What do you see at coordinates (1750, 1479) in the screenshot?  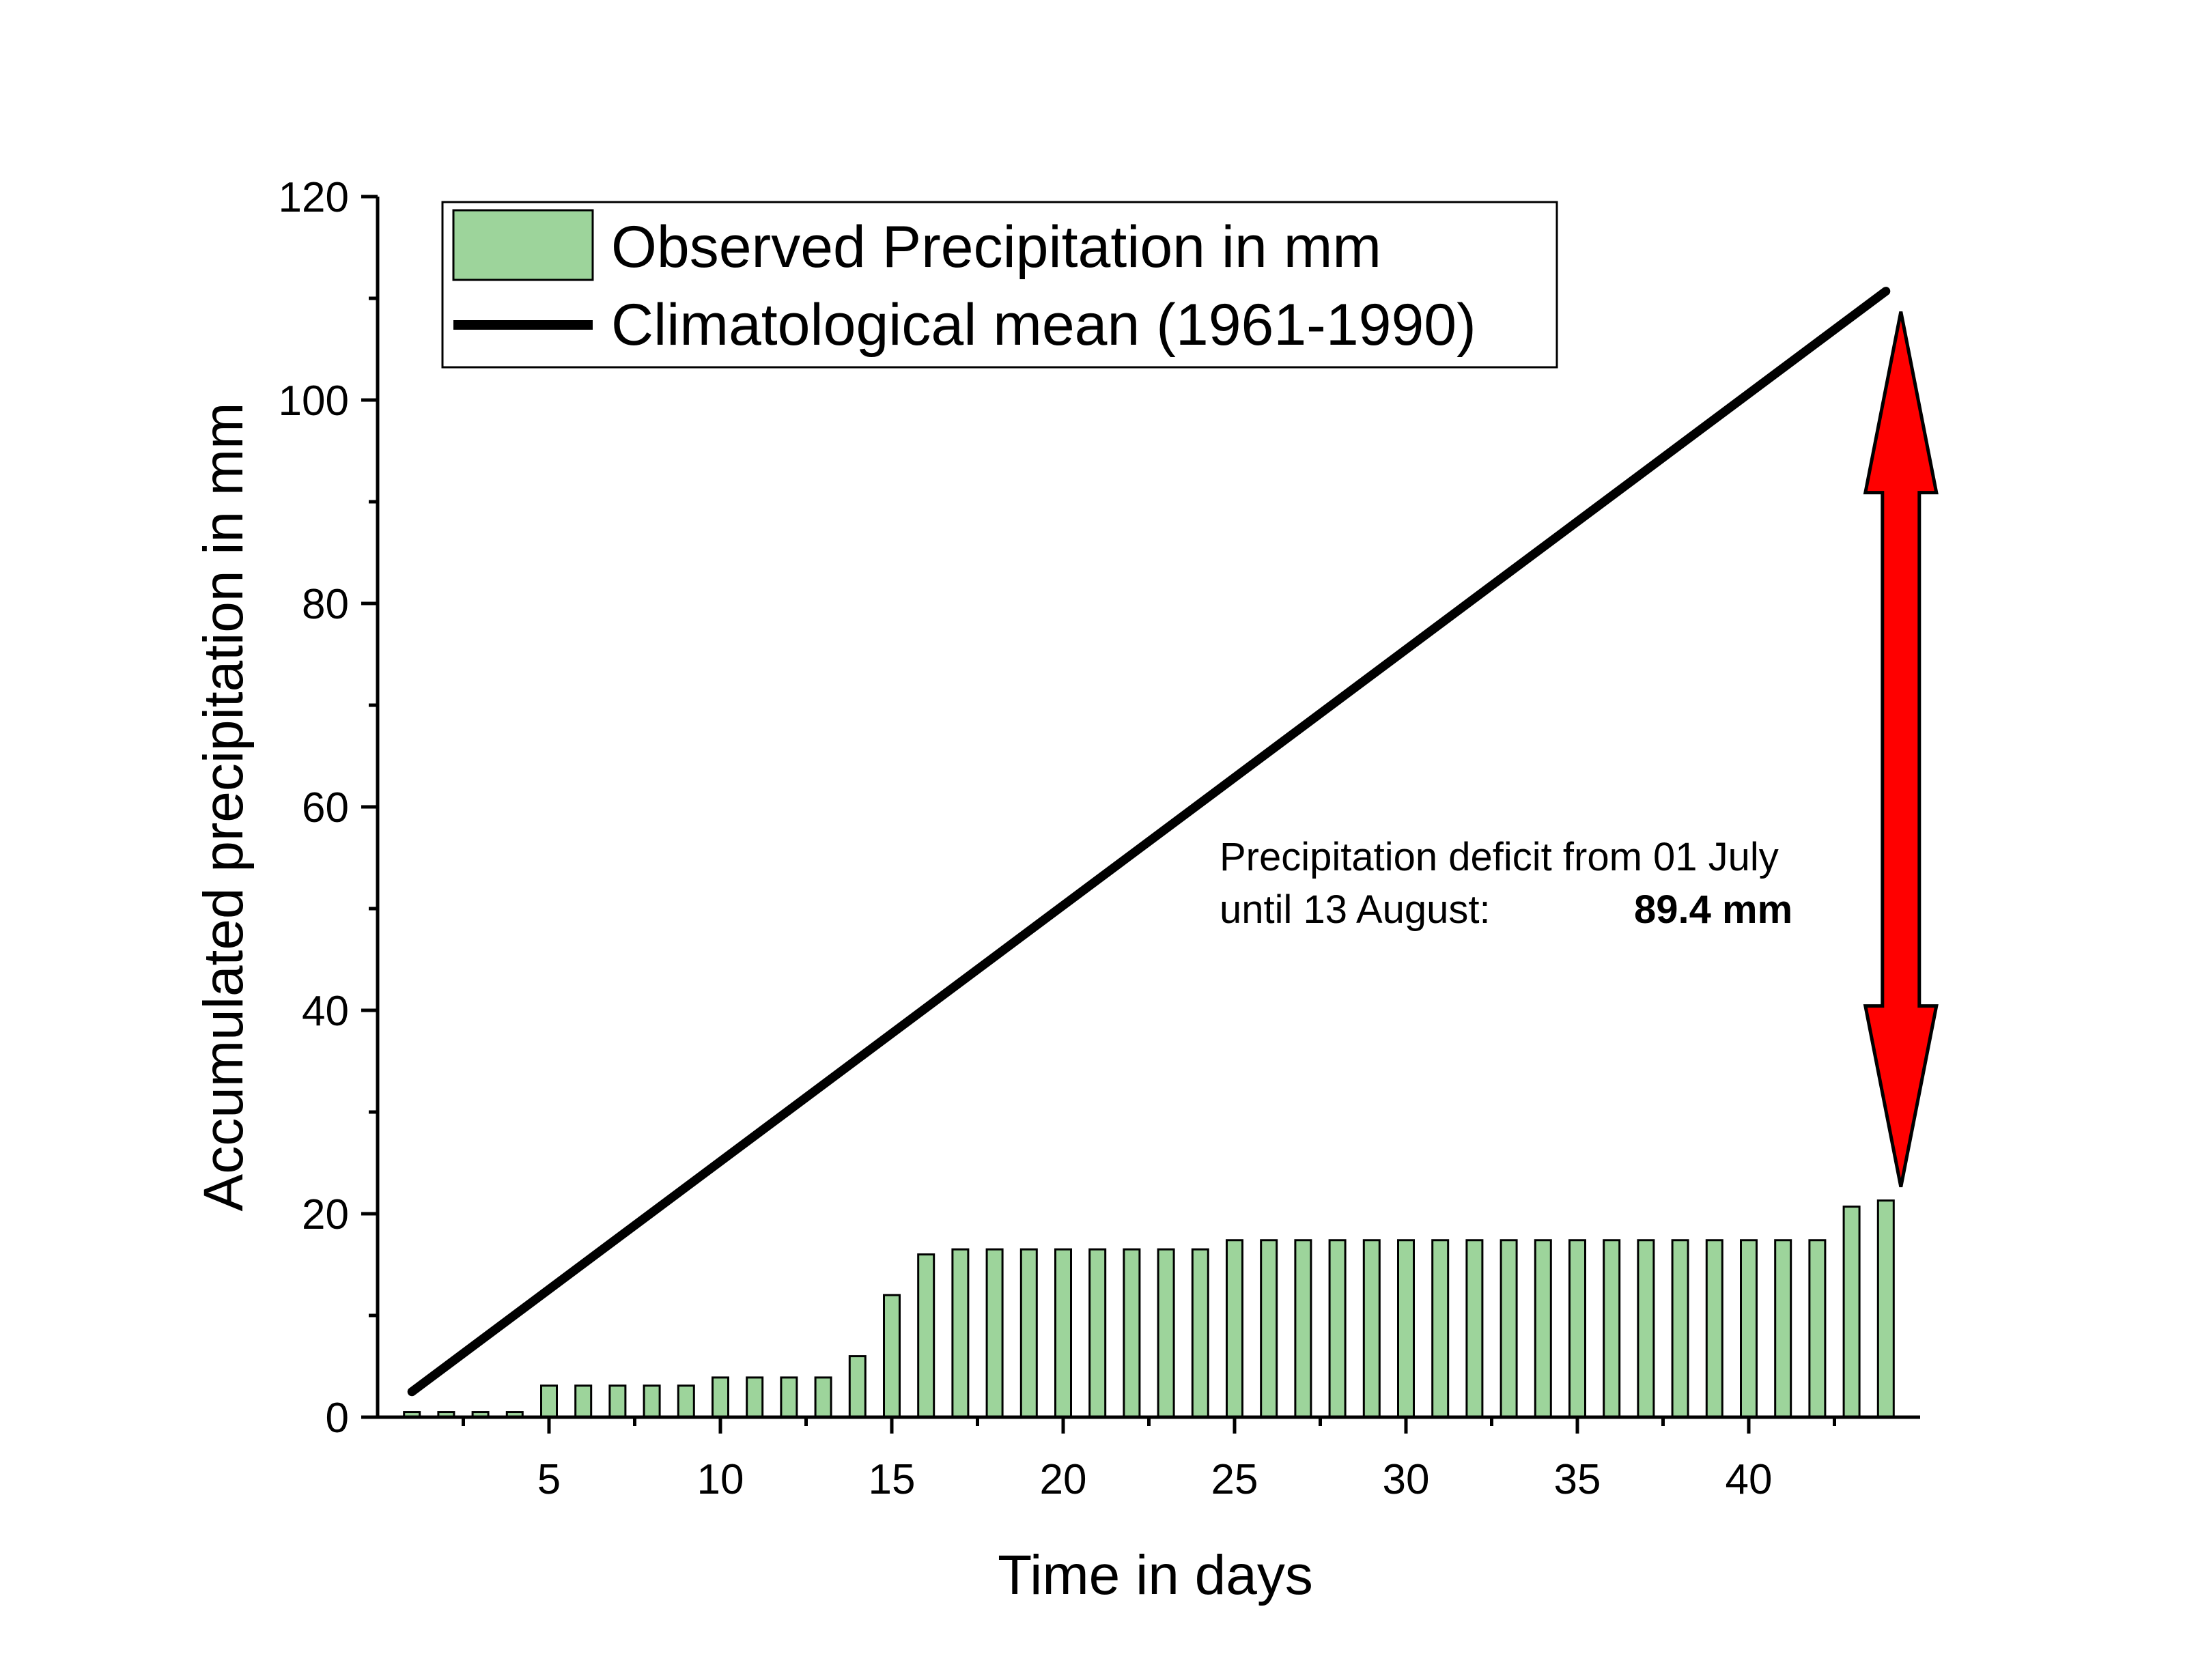 I see `x-tick-label: 40` at bounding box center [1750, 1479].